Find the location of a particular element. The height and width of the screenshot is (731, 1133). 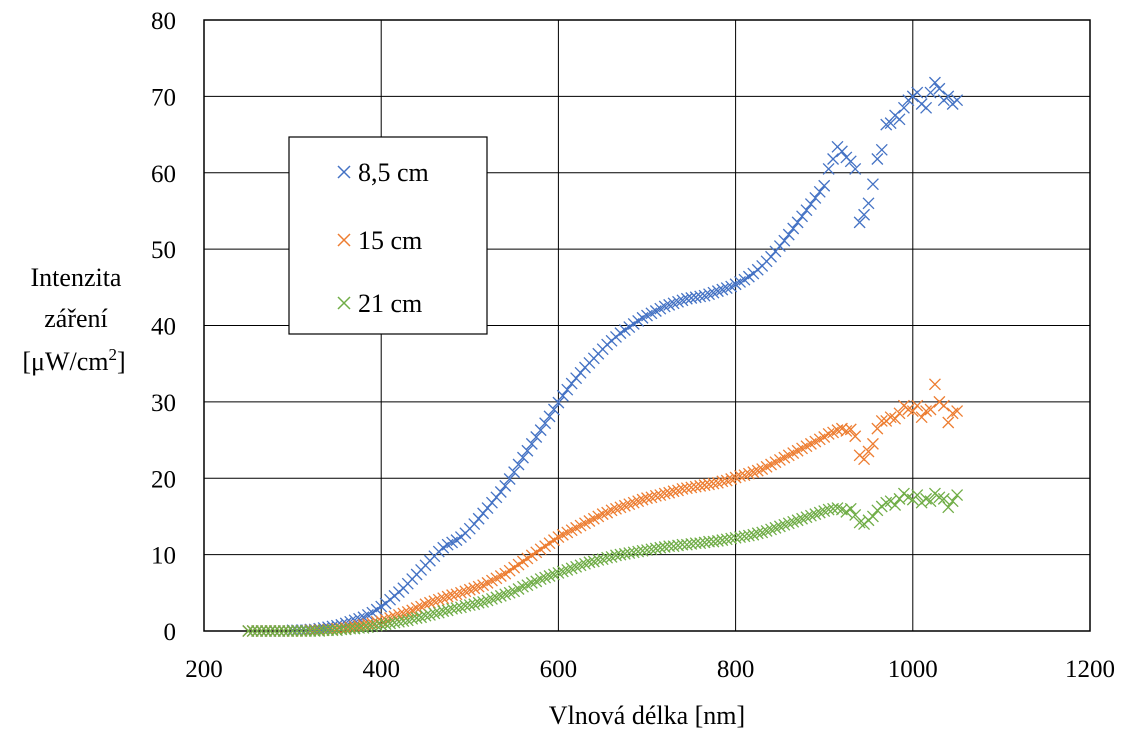

y-tick-label: 70 is located at coordinates (163, 97).